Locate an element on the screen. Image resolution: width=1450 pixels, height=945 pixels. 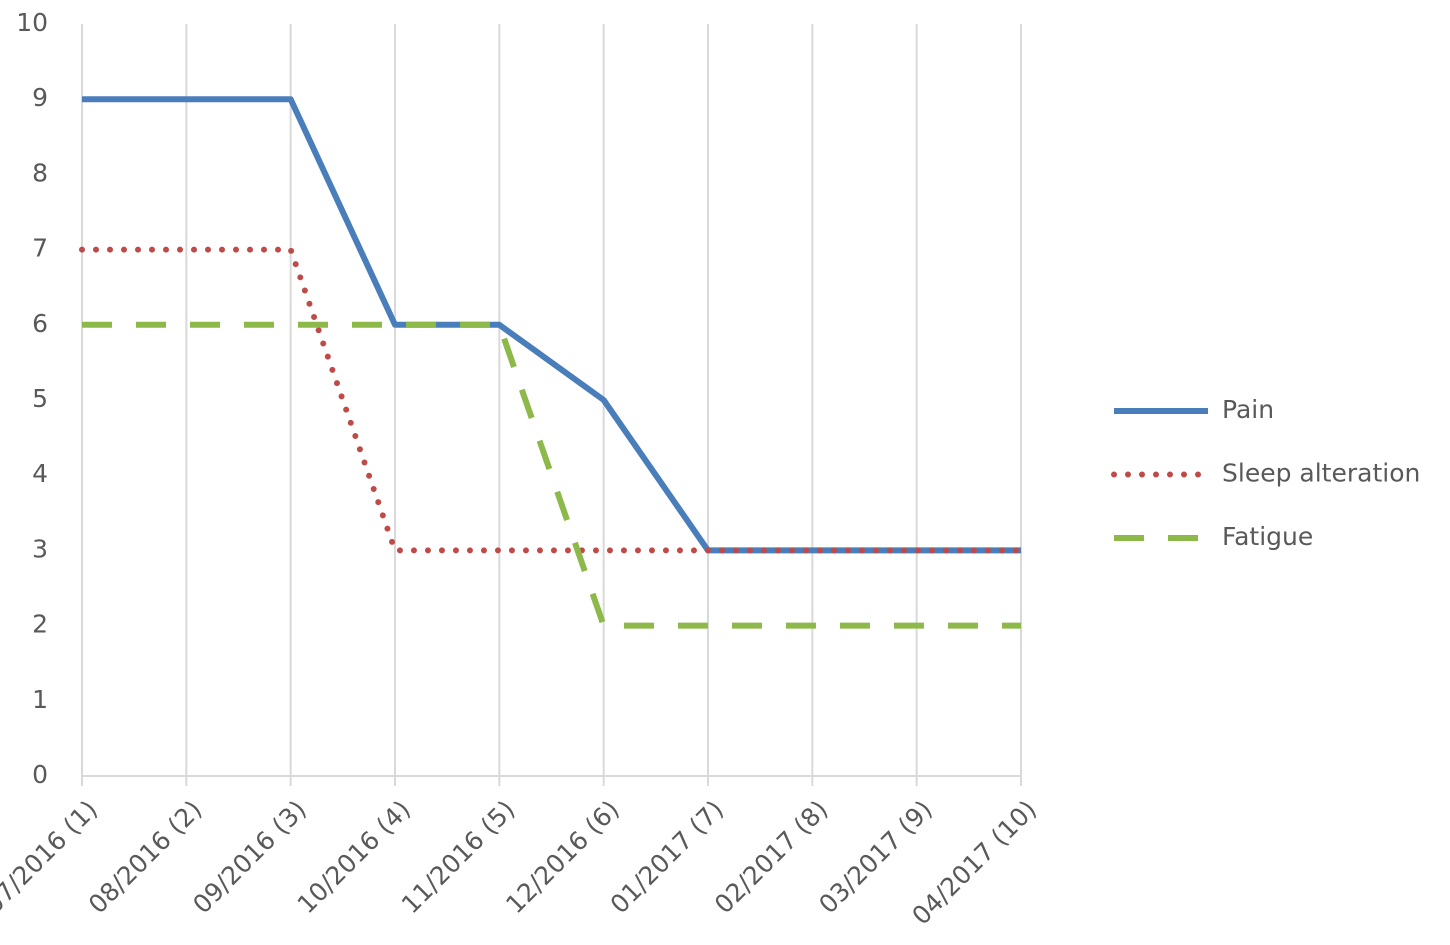
legend-label: Sleep alteration is located at coordinates (1321, 473).